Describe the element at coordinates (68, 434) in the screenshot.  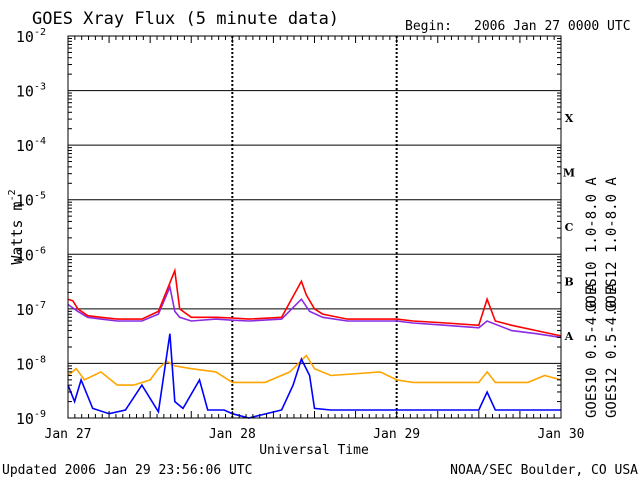
I see `x-tick-label: Jan 27` at that location.